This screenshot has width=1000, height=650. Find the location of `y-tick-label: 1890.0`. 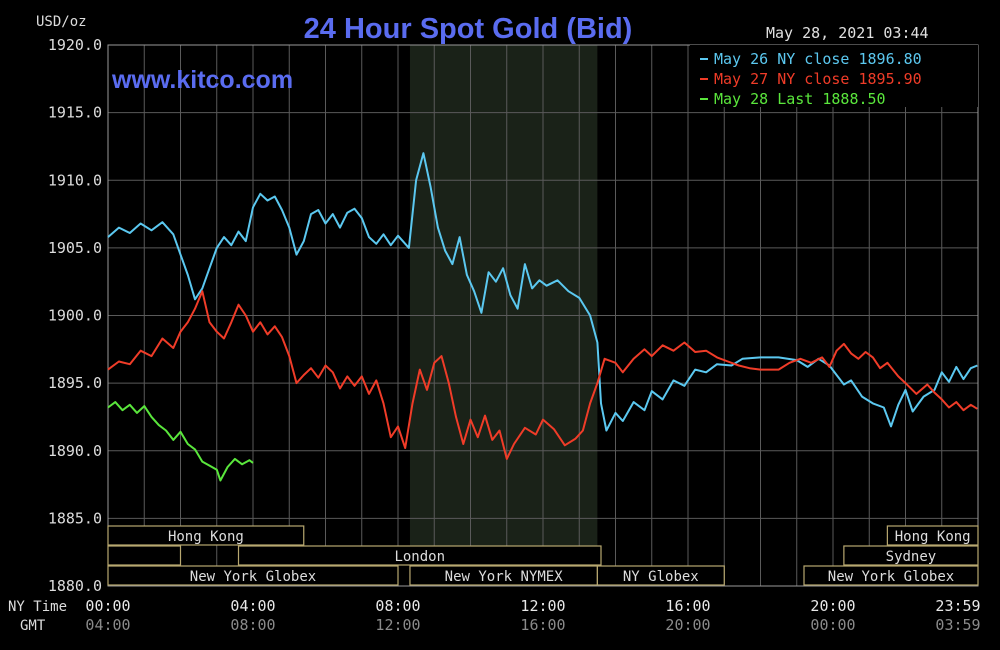

y-tick-label: 1890.0 is located at coordinates (75, 451).